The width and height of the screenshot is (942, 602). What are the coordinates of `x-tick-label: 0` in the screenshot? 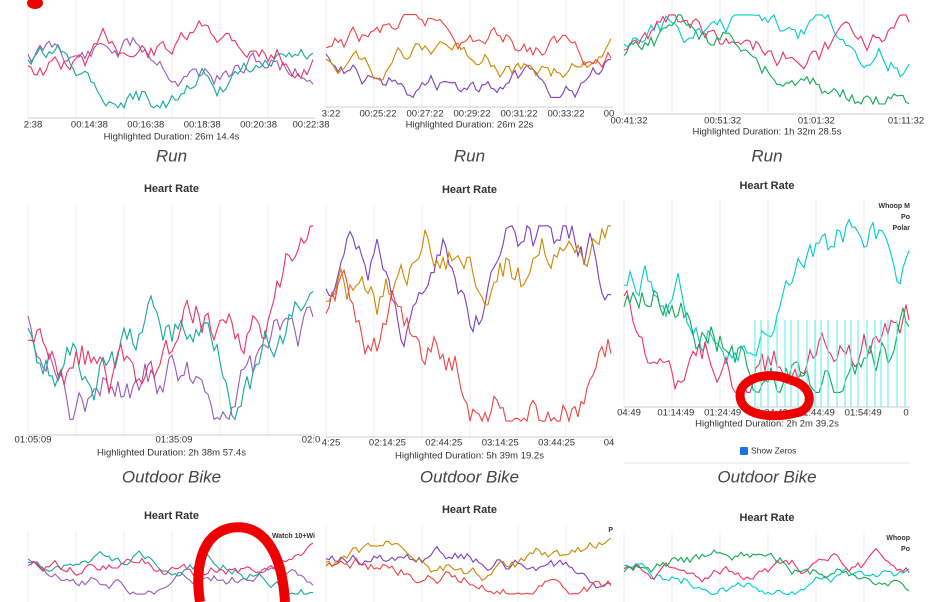 It's located at (905, 413).